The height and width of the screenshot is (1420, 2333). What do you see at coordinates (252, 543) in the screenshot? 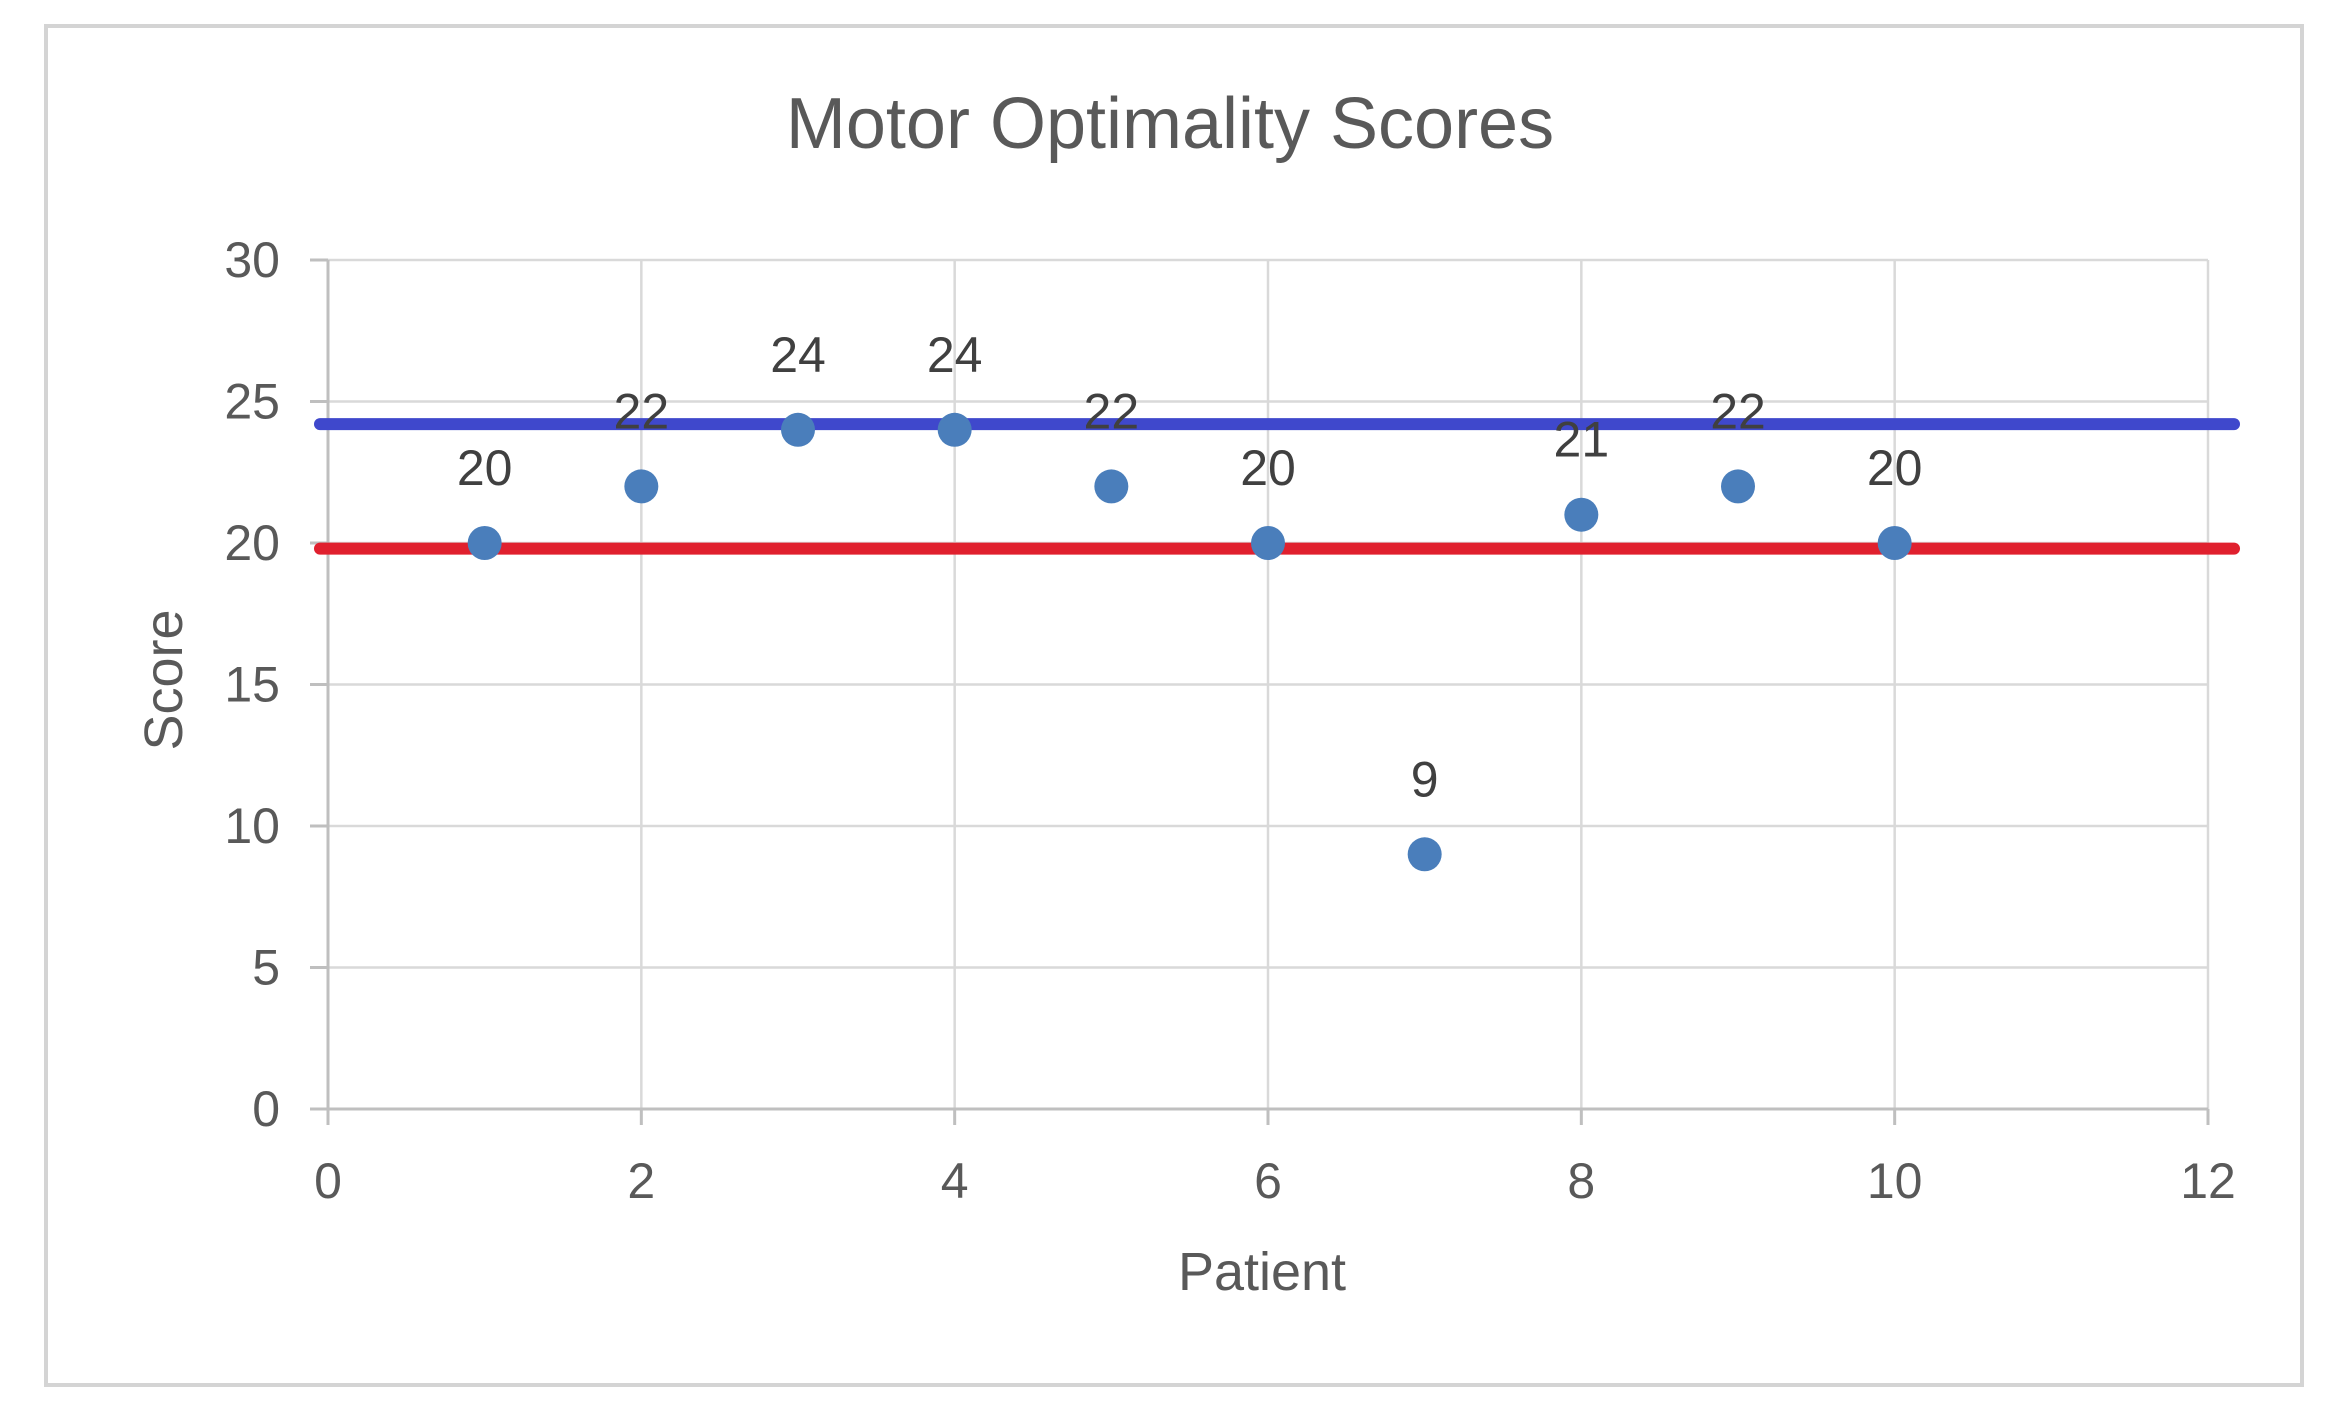
I see `y-tick-label: 20` at bounding box center [252, 543].